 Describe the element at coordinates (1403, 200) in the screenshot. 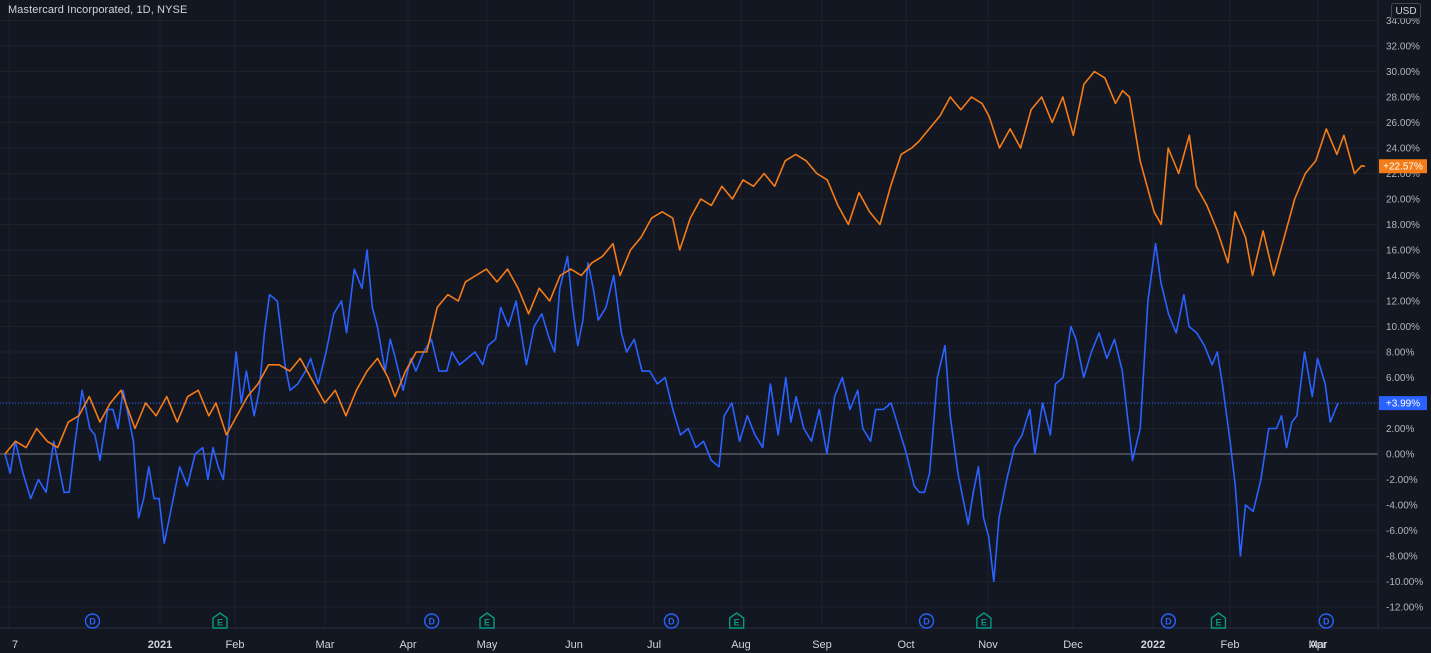

I see `y-tick-label: 20.00%` at that location.